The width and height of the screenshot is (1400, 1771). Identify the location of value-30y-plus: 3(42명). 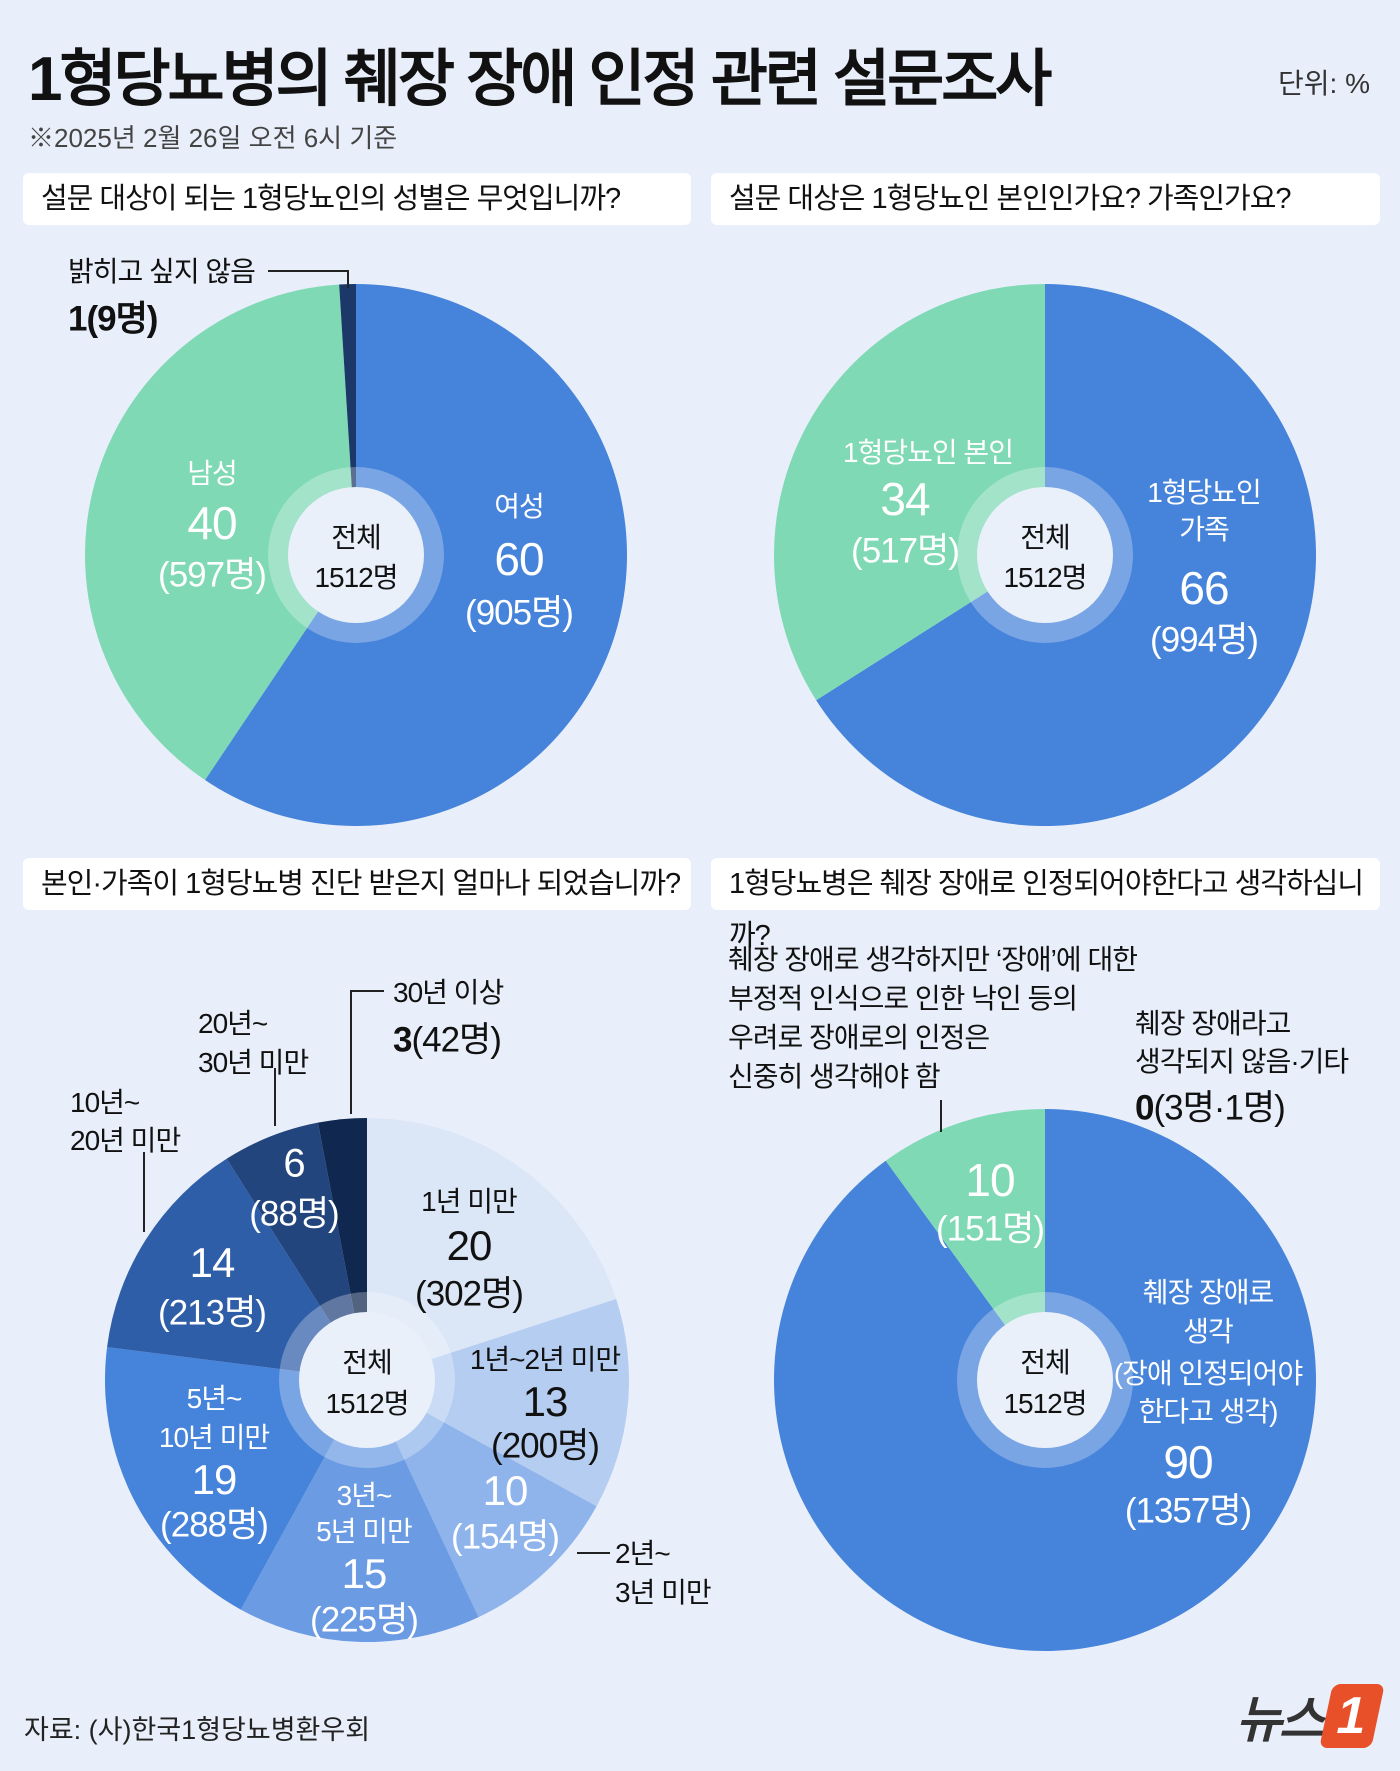
(447, 1040).